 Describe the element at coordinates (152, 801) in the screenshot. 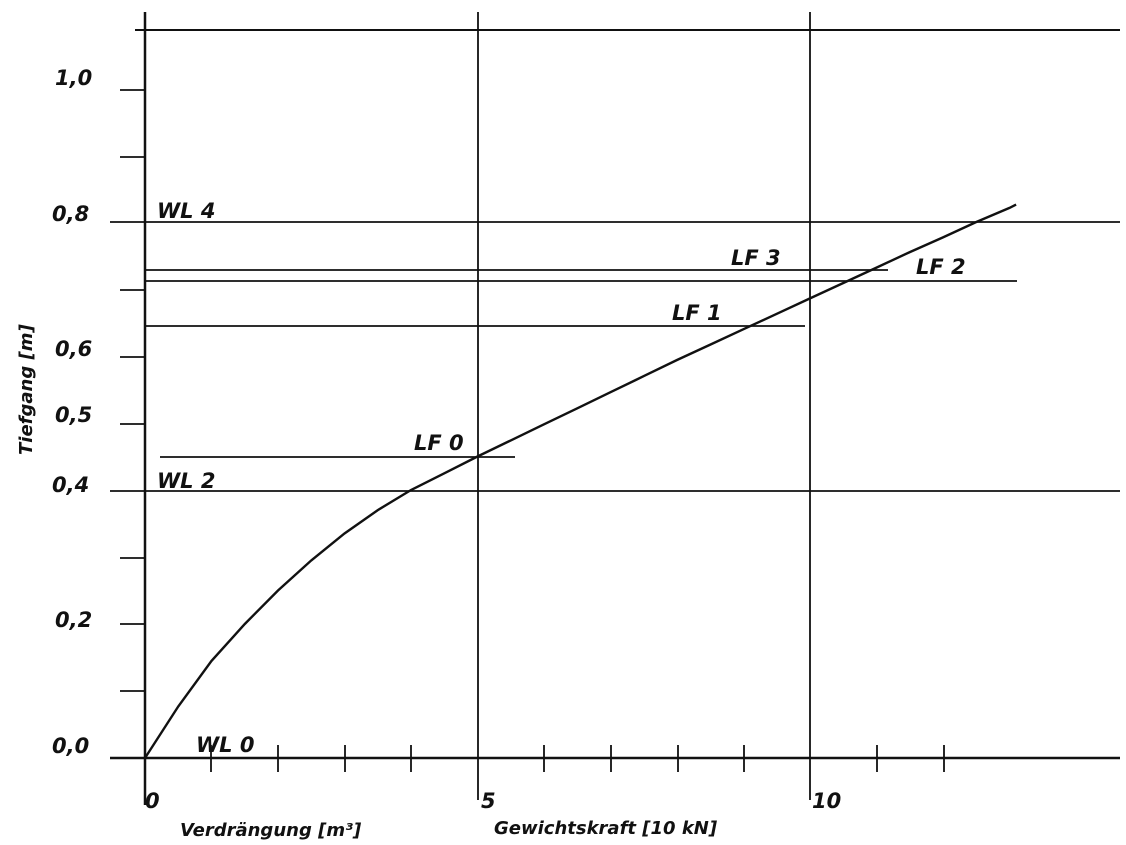

I see `x-tick-label-0: 0` at that location.